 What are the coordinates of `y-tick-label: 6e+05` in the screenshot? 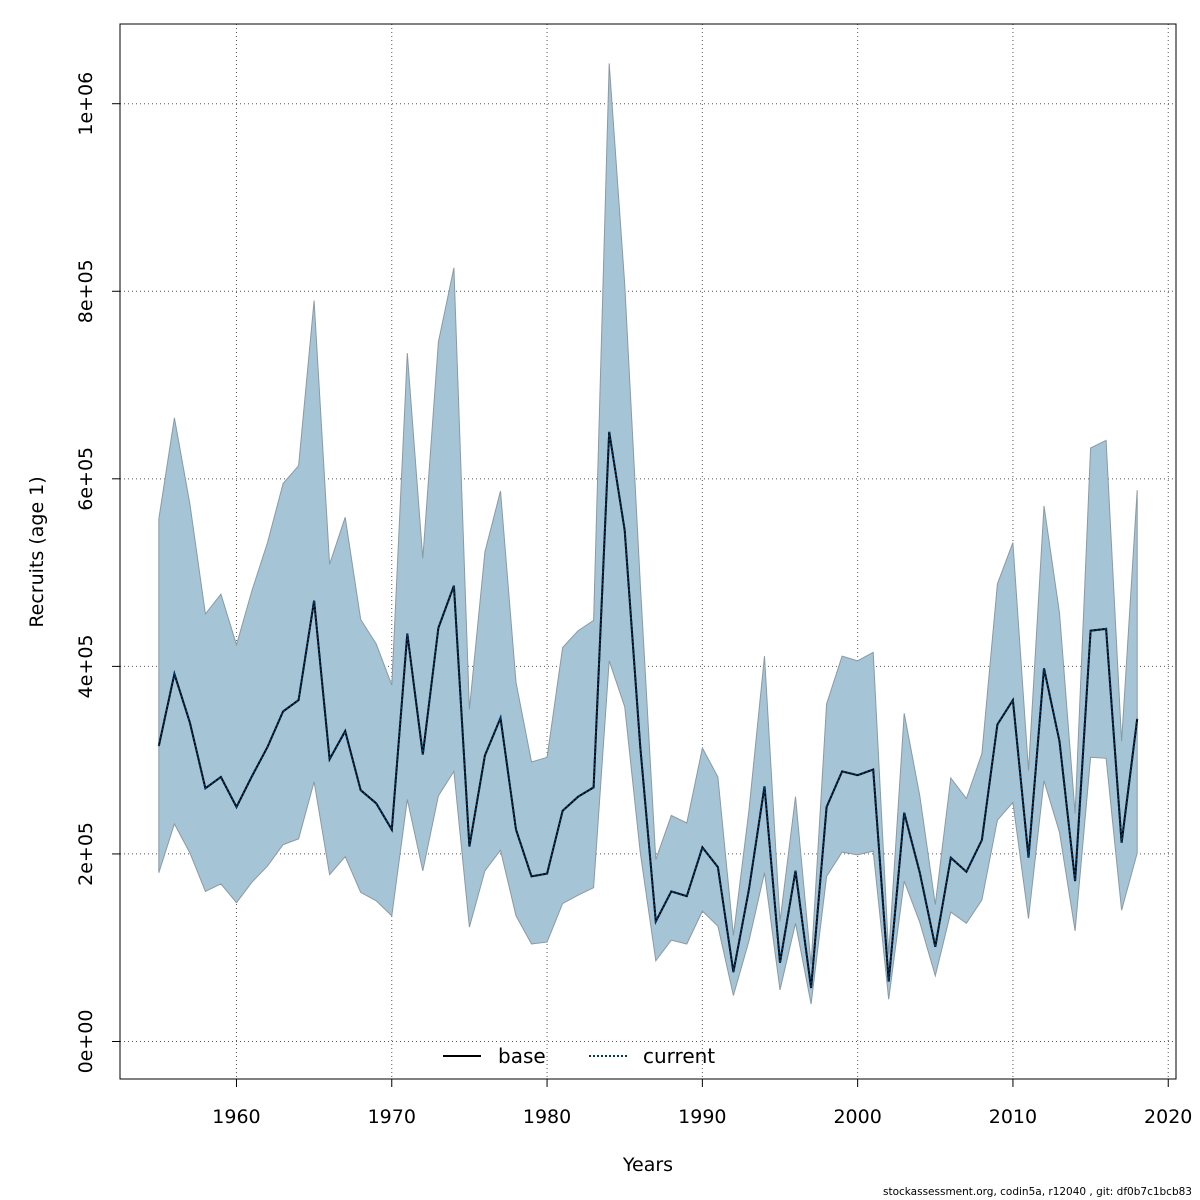 It's located at (86, 479).